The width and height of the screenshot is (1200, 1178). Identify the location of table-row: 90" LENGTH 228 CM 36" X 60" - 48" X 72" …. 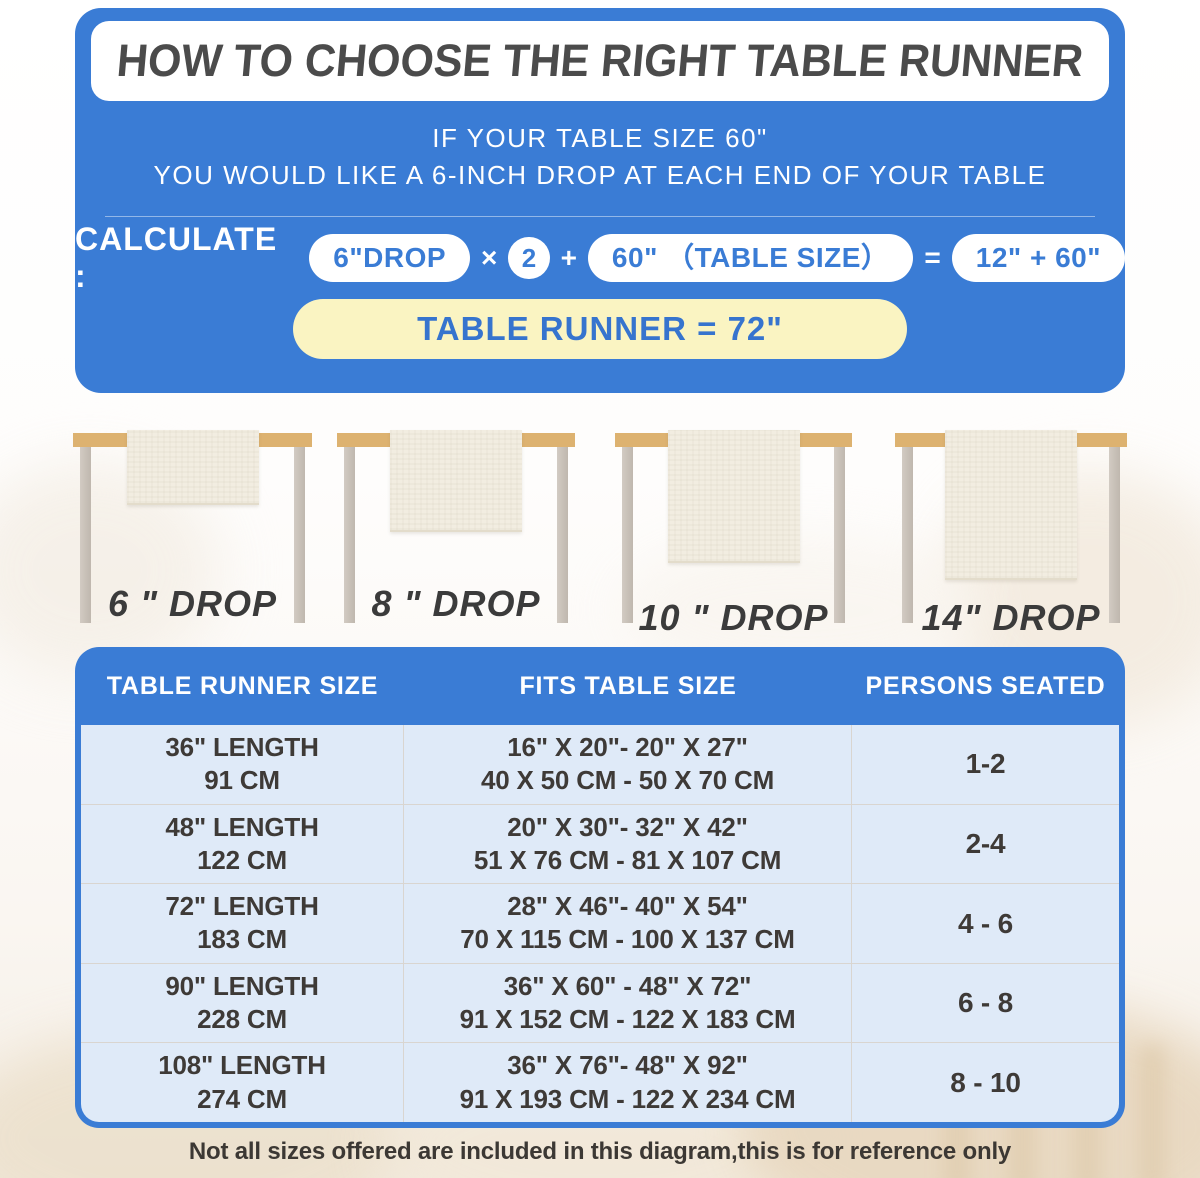
(600, 1003).